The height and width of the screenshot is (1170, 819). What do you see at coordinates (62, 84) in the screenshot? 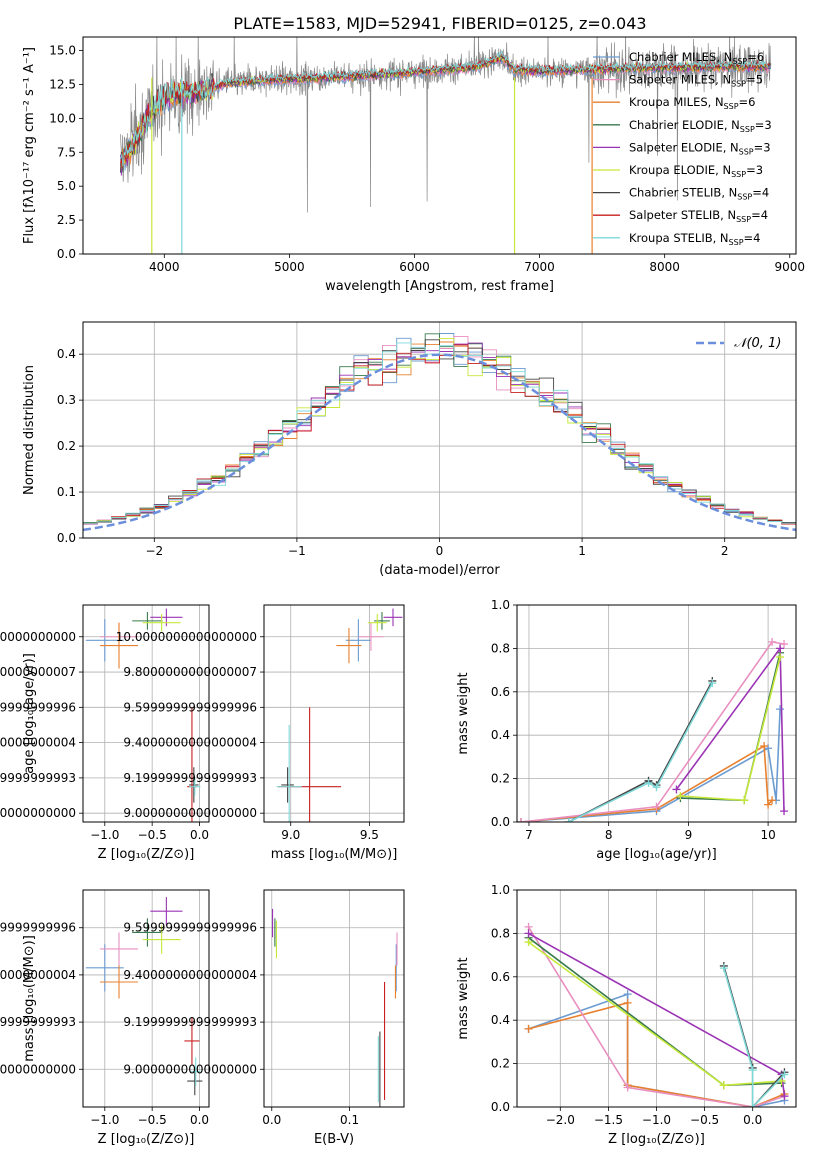
I see `y-tick-label: 12.5` at bounding box center [62, 84].